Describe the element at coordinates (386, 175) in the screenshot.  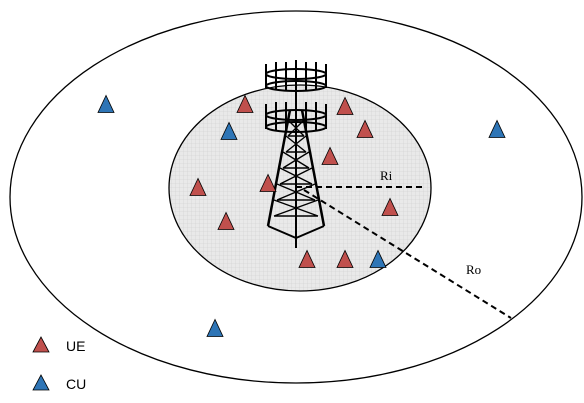
I see `inner-radius-label: Ri` at that location.